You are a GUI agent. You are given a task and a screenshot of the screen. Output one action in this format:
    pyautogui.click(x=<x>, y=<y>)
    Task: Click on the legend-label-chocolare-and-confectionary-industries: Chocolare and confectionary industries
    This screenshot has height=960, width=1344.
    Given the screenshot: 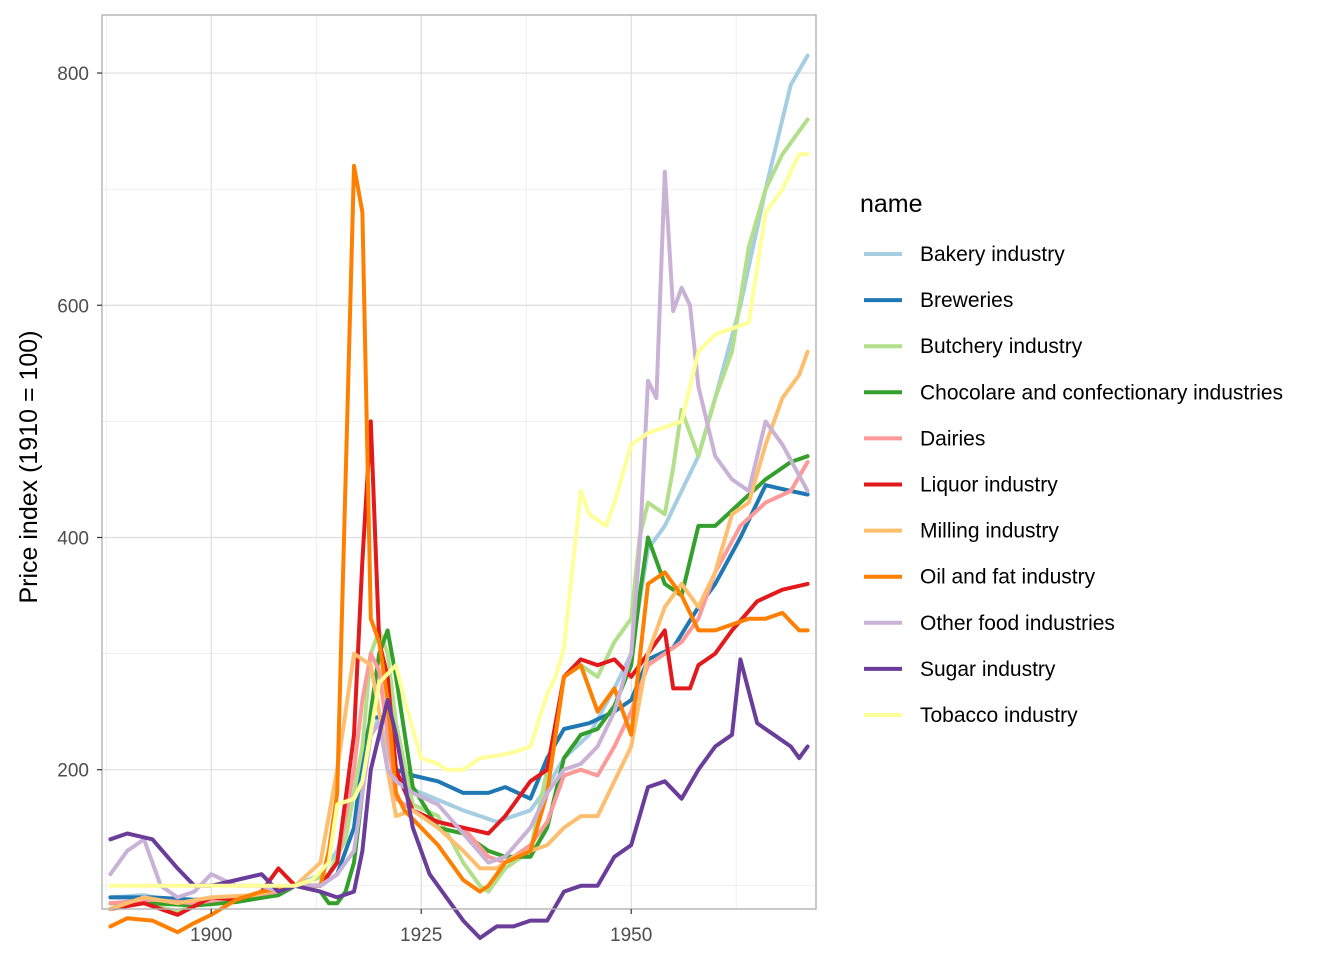 What is the action you would take?
    pyautogui.click(x=1101, y=392)
    